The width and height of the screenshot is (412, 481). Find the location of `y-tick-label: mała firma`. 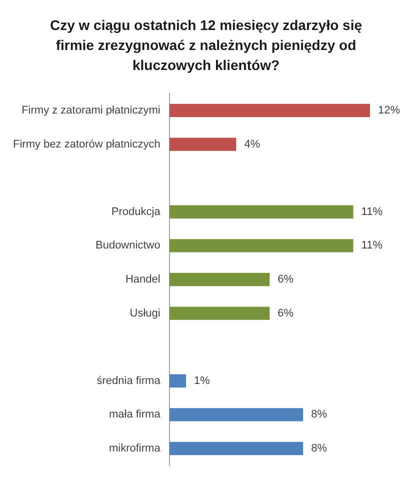

y-tick-label: mała firma is located at coordinates (135, 414).